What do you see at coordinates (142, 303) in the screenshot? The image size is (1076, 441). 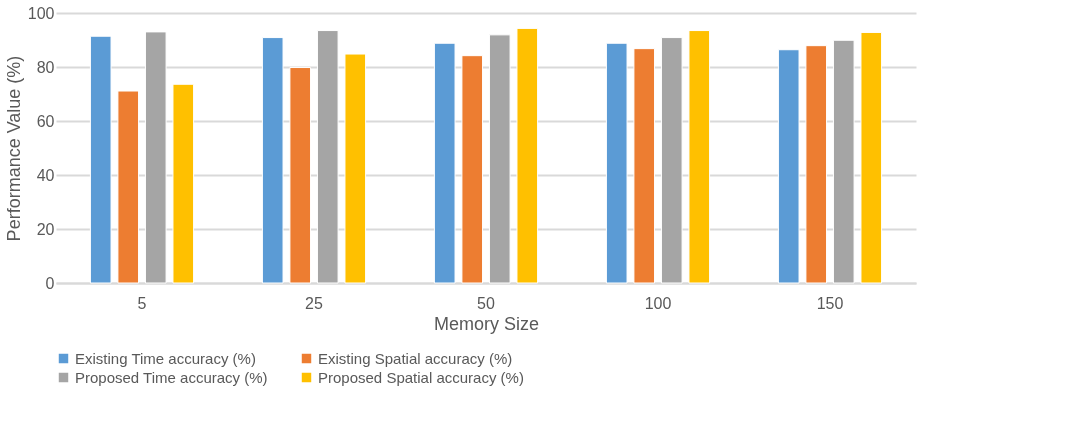 I see `x-tick-label: 5` at bounding box center [142, 303].